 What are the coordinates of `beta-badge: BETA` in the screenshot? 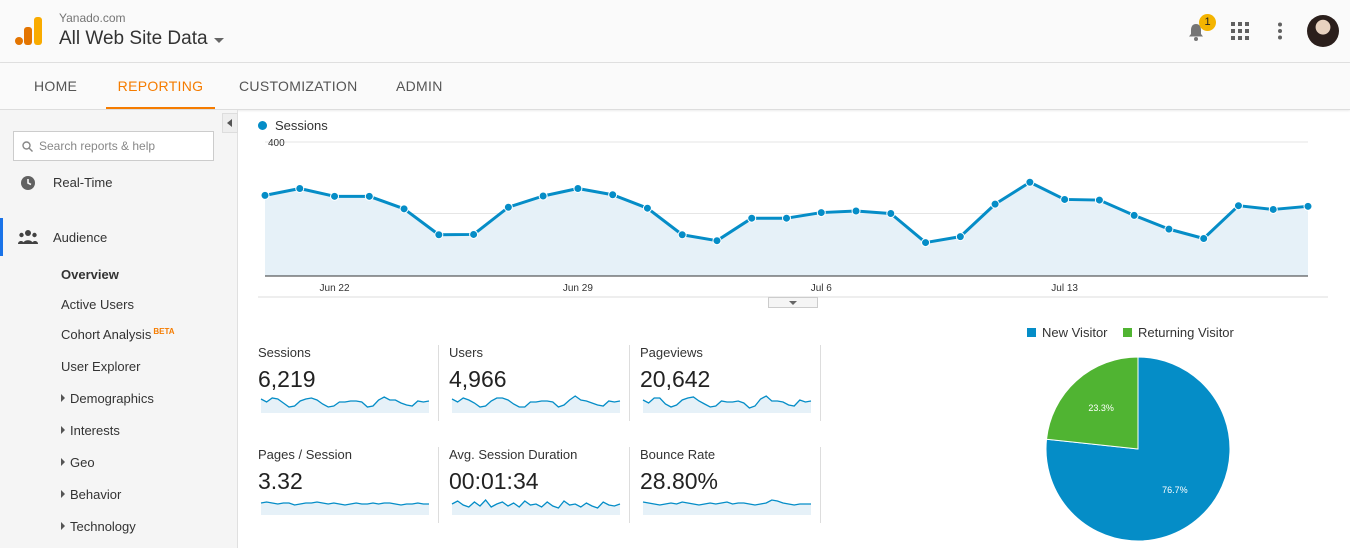 It's located at (164, 331).